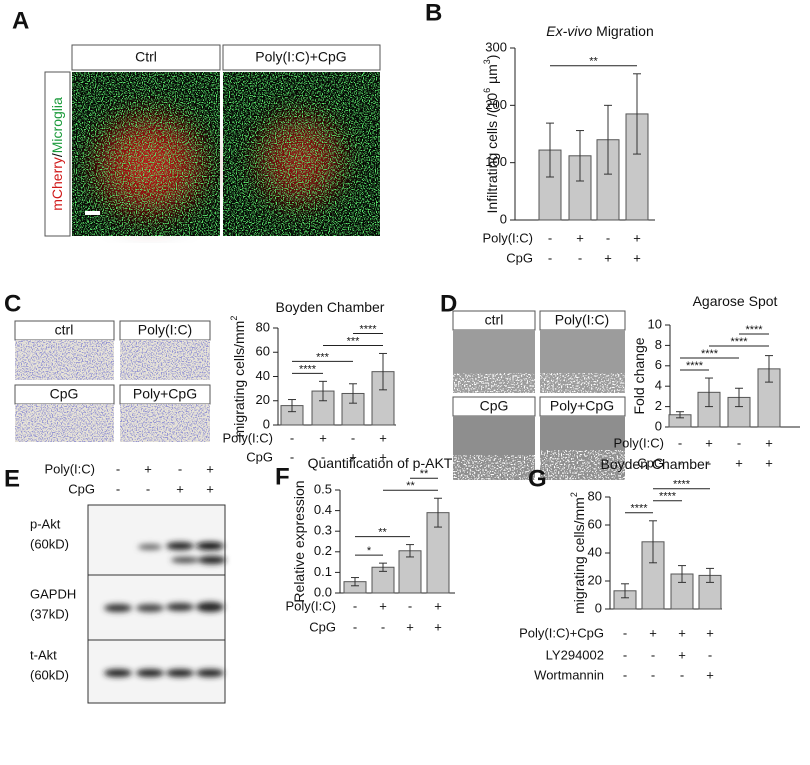  Describe the element at coordinates (323, 509) in the screenshot. I see `y-tick-label: 0.4` at that location.